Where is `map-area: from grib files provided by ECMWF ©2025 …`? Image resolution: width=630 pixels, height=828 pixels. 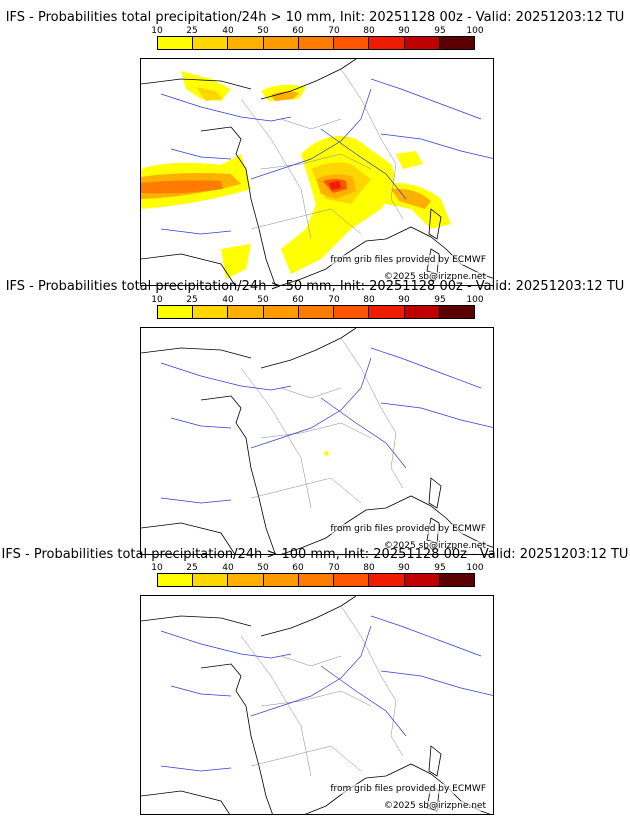 map-area: from grib files provided by ECMWF ©2025 … is located at coordinates (317, 705).